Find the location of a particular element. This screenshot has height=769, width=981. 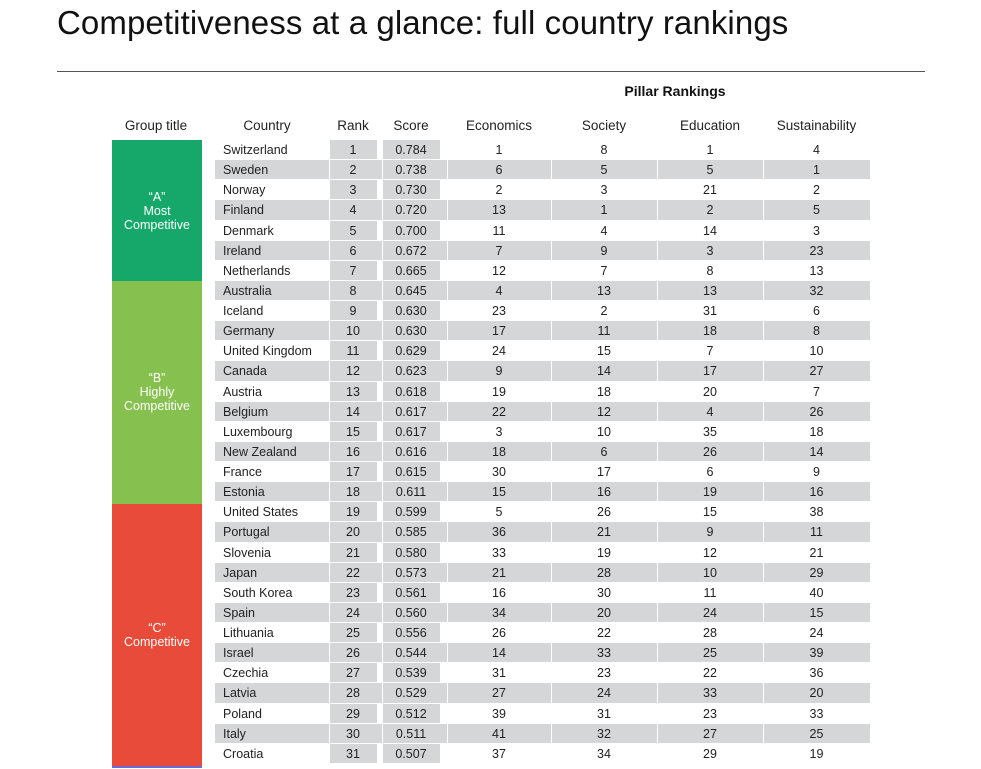

society-cell: 9 is located at coordinates (604, 250).